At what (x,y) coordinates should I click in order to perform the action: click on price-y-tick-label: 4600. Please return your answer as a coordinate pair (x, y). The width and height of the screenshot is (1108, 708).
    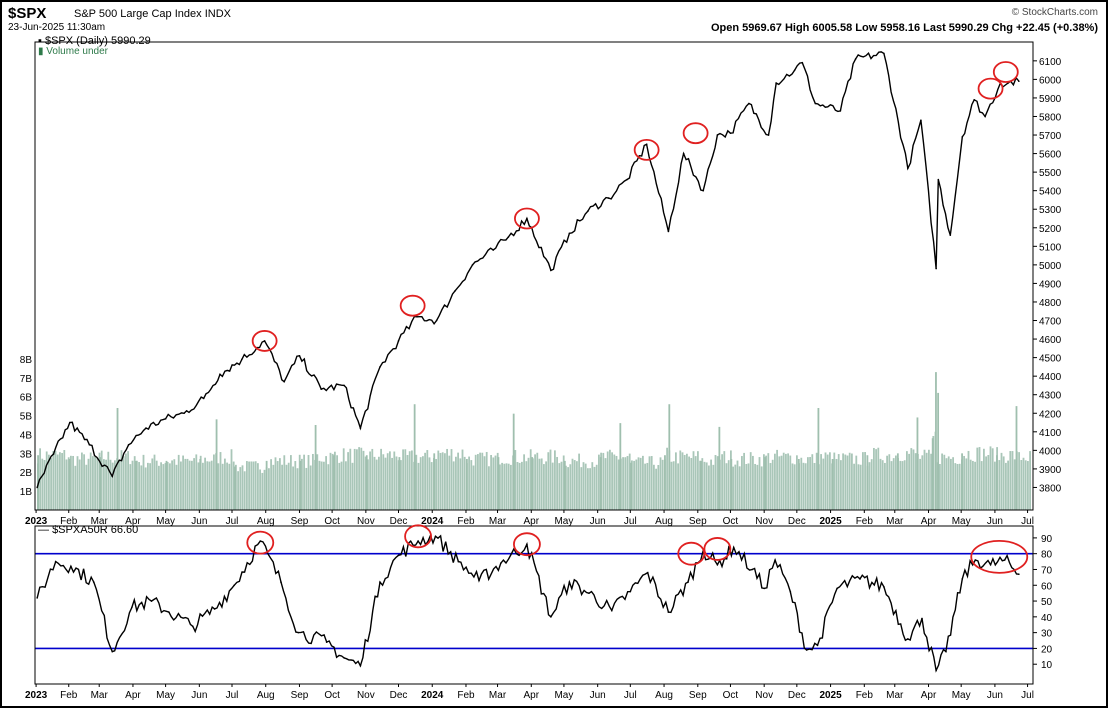
    Looking at the image, I should click on (1050, 340).